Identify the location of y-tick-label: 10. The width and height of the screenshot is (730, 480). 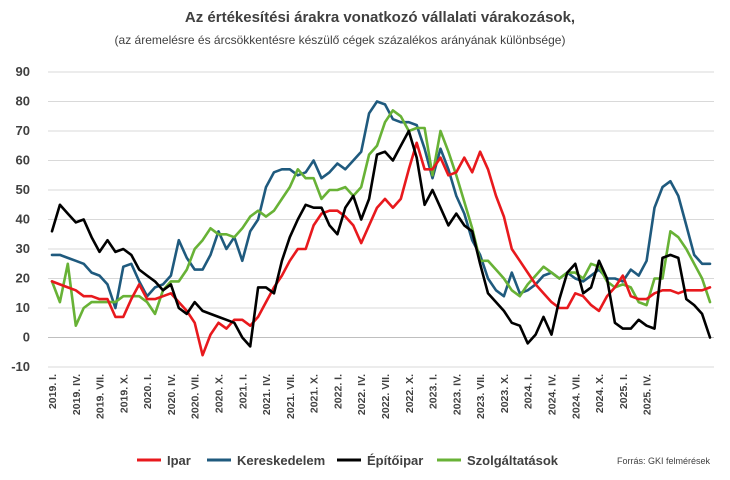
(23, 307).